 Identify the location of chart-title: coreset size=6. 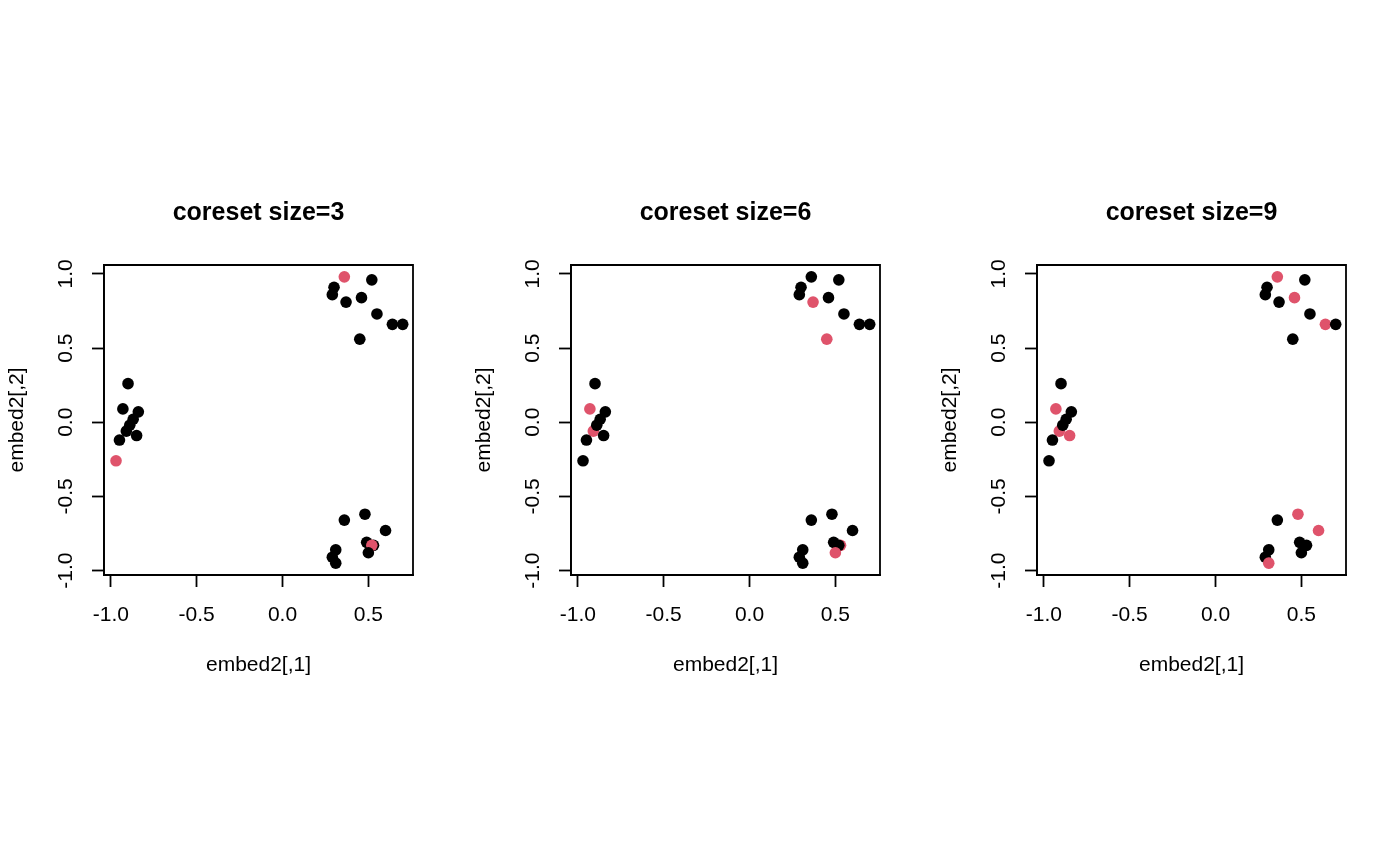
(725, 210).